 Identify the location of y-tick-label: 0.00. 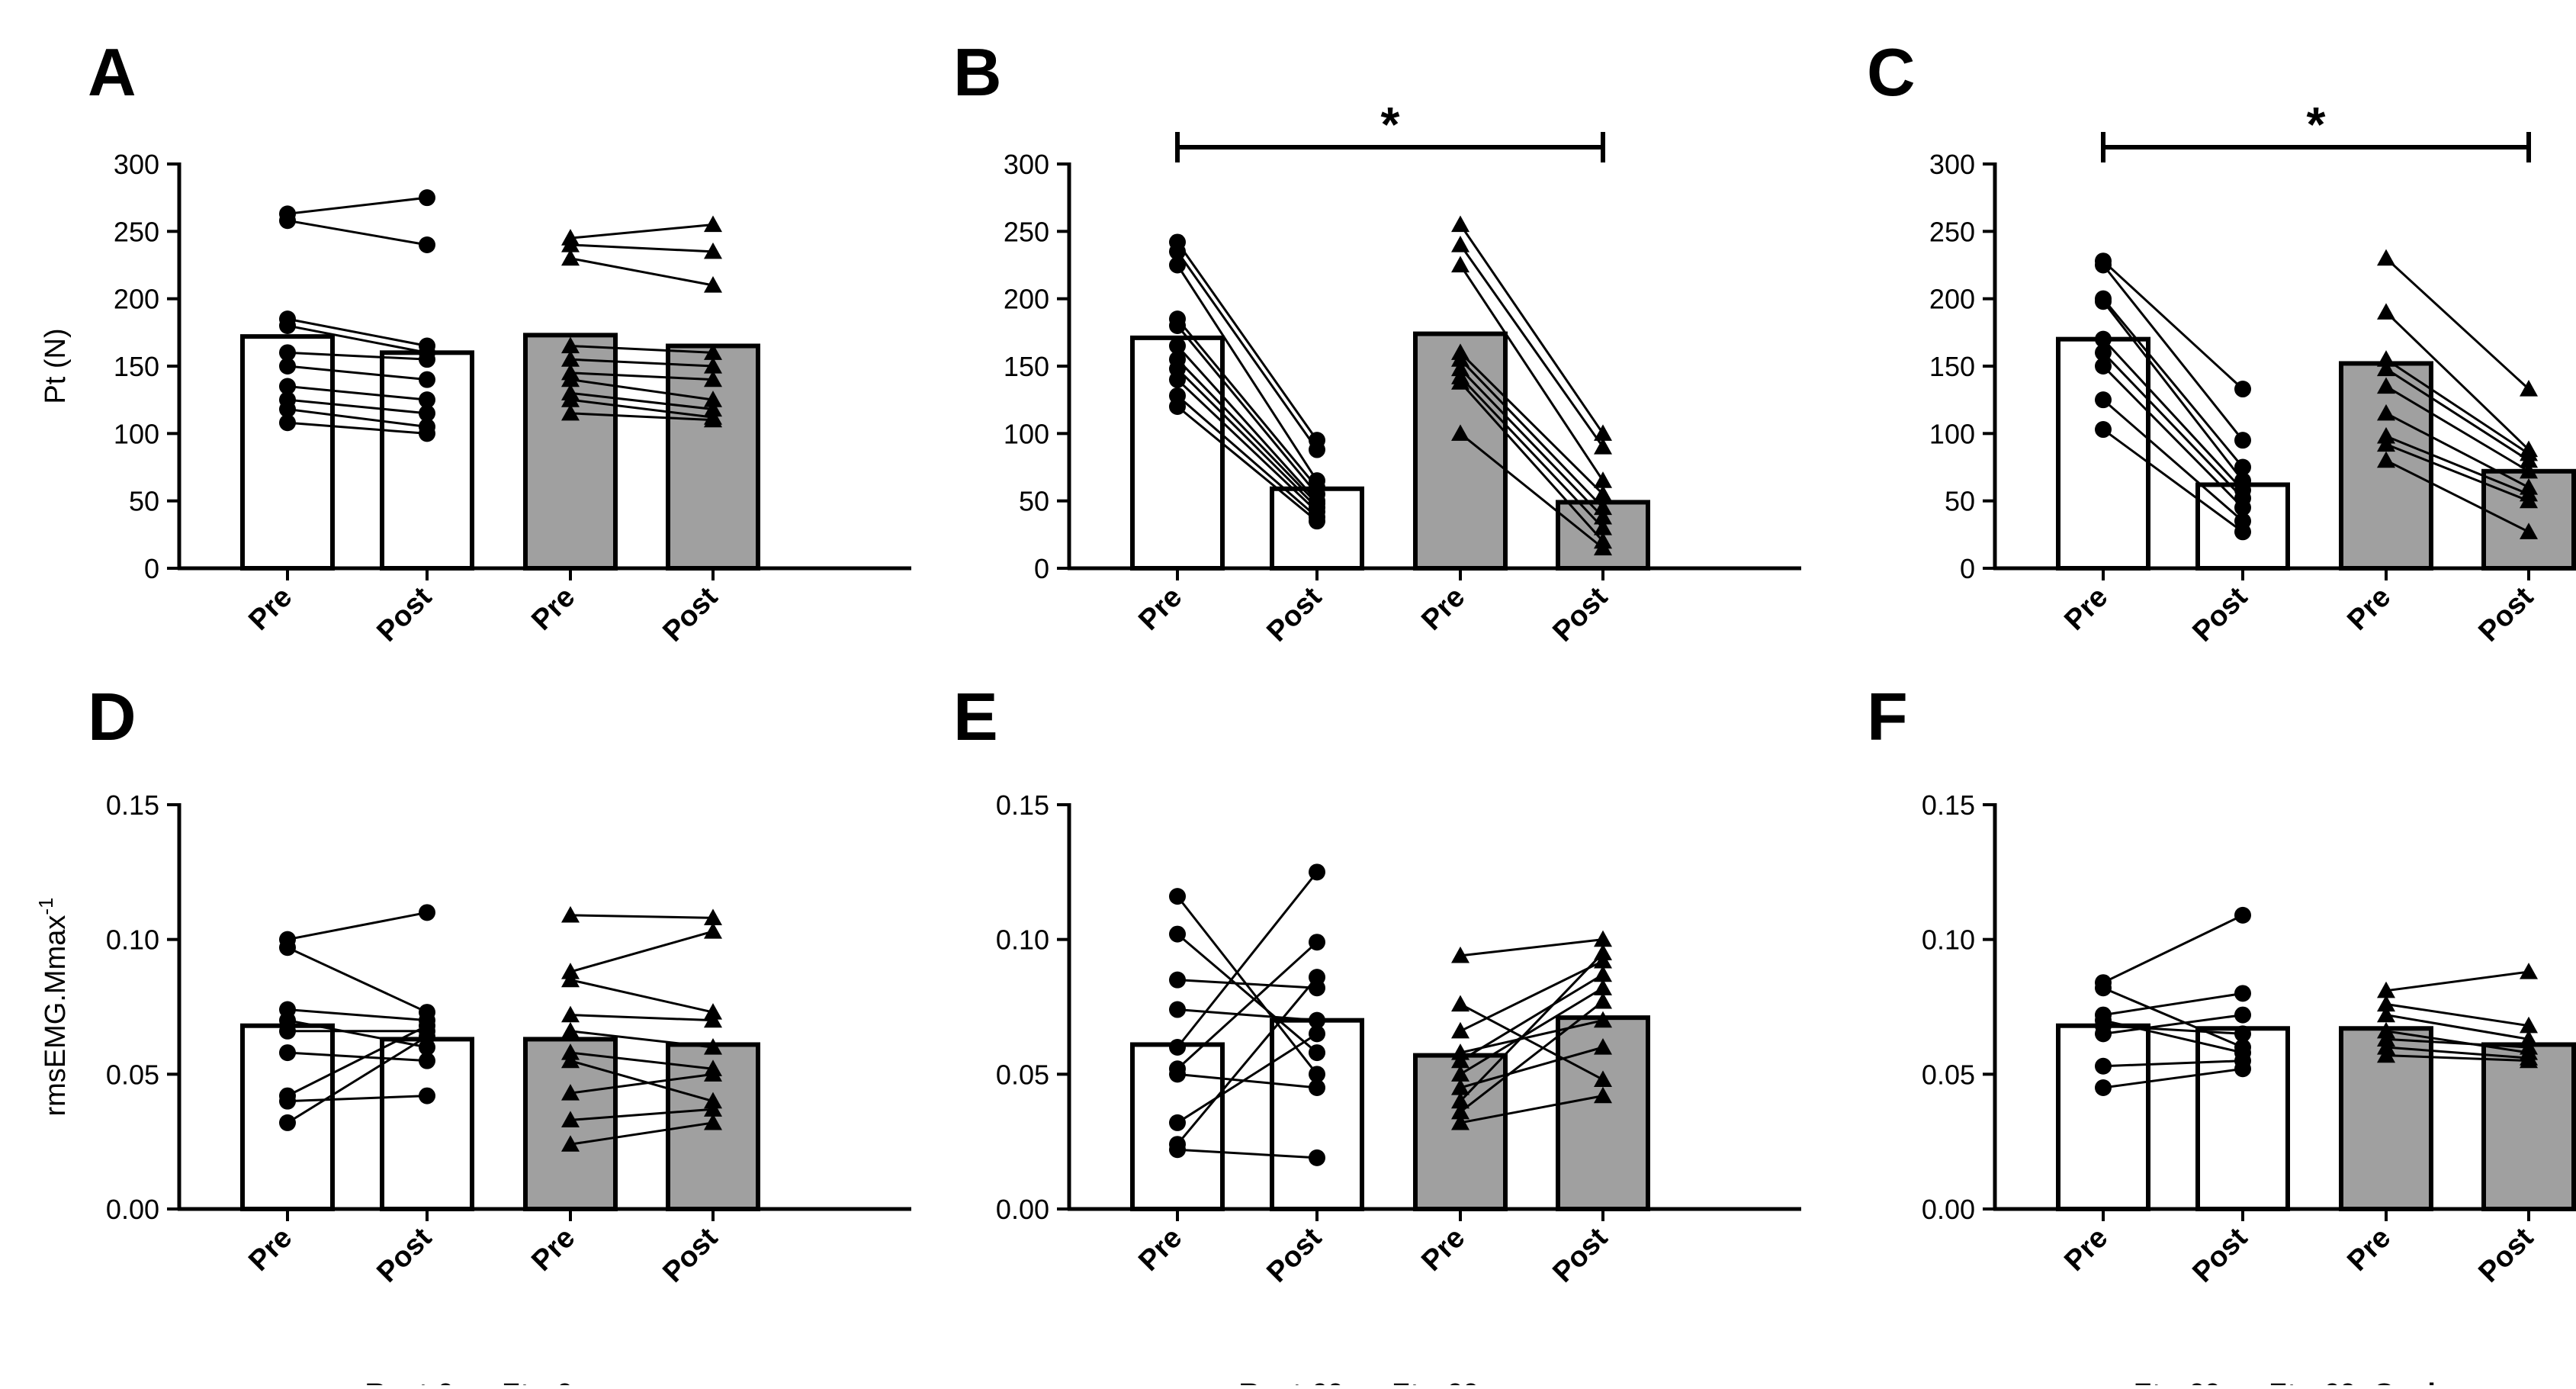
(132, 1209).